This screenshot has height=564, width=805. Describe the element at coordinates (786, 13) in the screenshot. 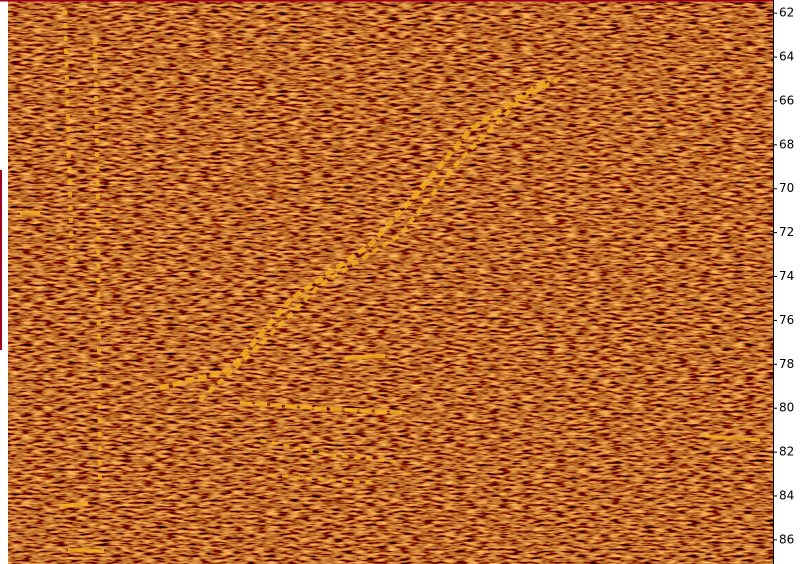

I see `y-tick-label: 62` at that location.